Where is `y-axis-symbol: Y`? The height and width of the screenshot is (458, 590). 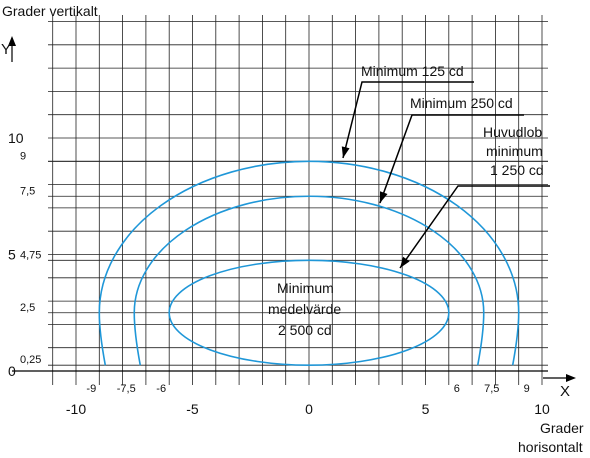
y-axis-symbol: Y is located at coordinates (6, 49).